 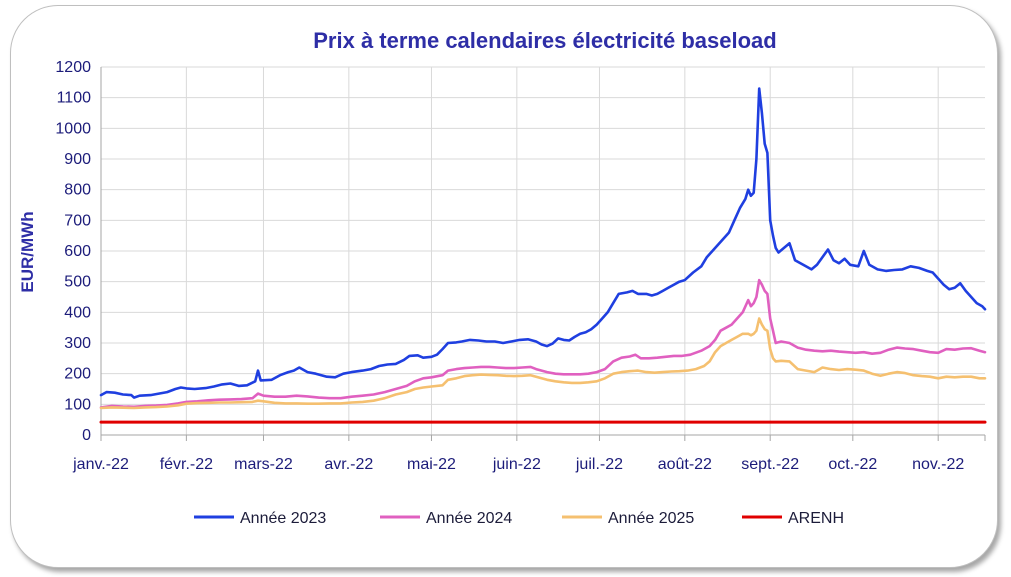 What do you see at coordinates (770, 464) in the screenshot?
I see `x-tick-label: sept.-22` at bounding box center [770, 464].